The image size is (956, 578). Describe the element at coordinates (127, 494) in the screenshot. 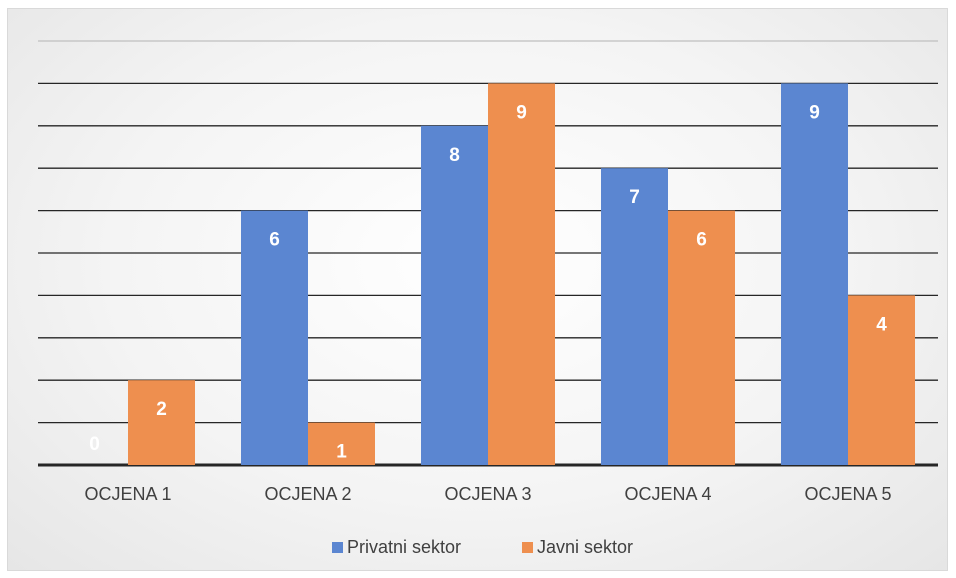

I see `category-label: OCJENA 1` at that location.